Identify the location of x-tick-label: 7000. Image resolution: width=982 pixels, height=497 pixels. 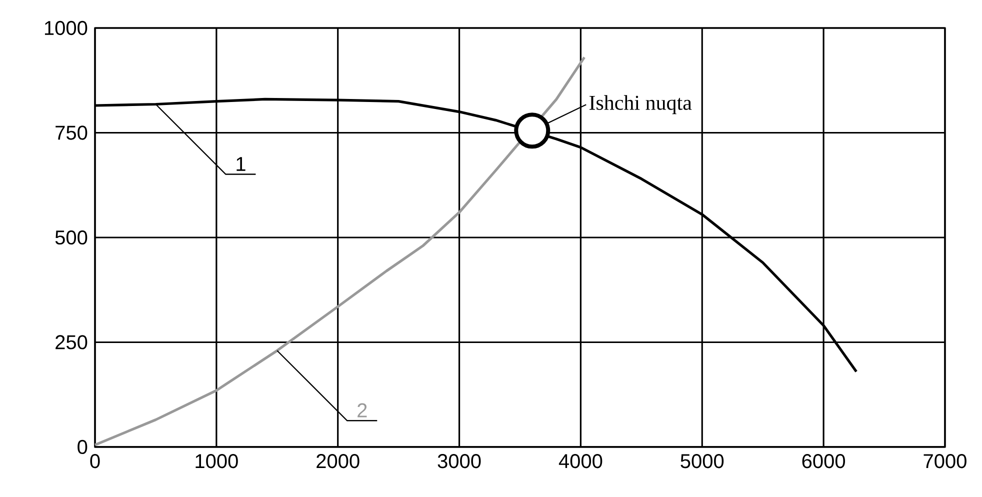
(945, 461).